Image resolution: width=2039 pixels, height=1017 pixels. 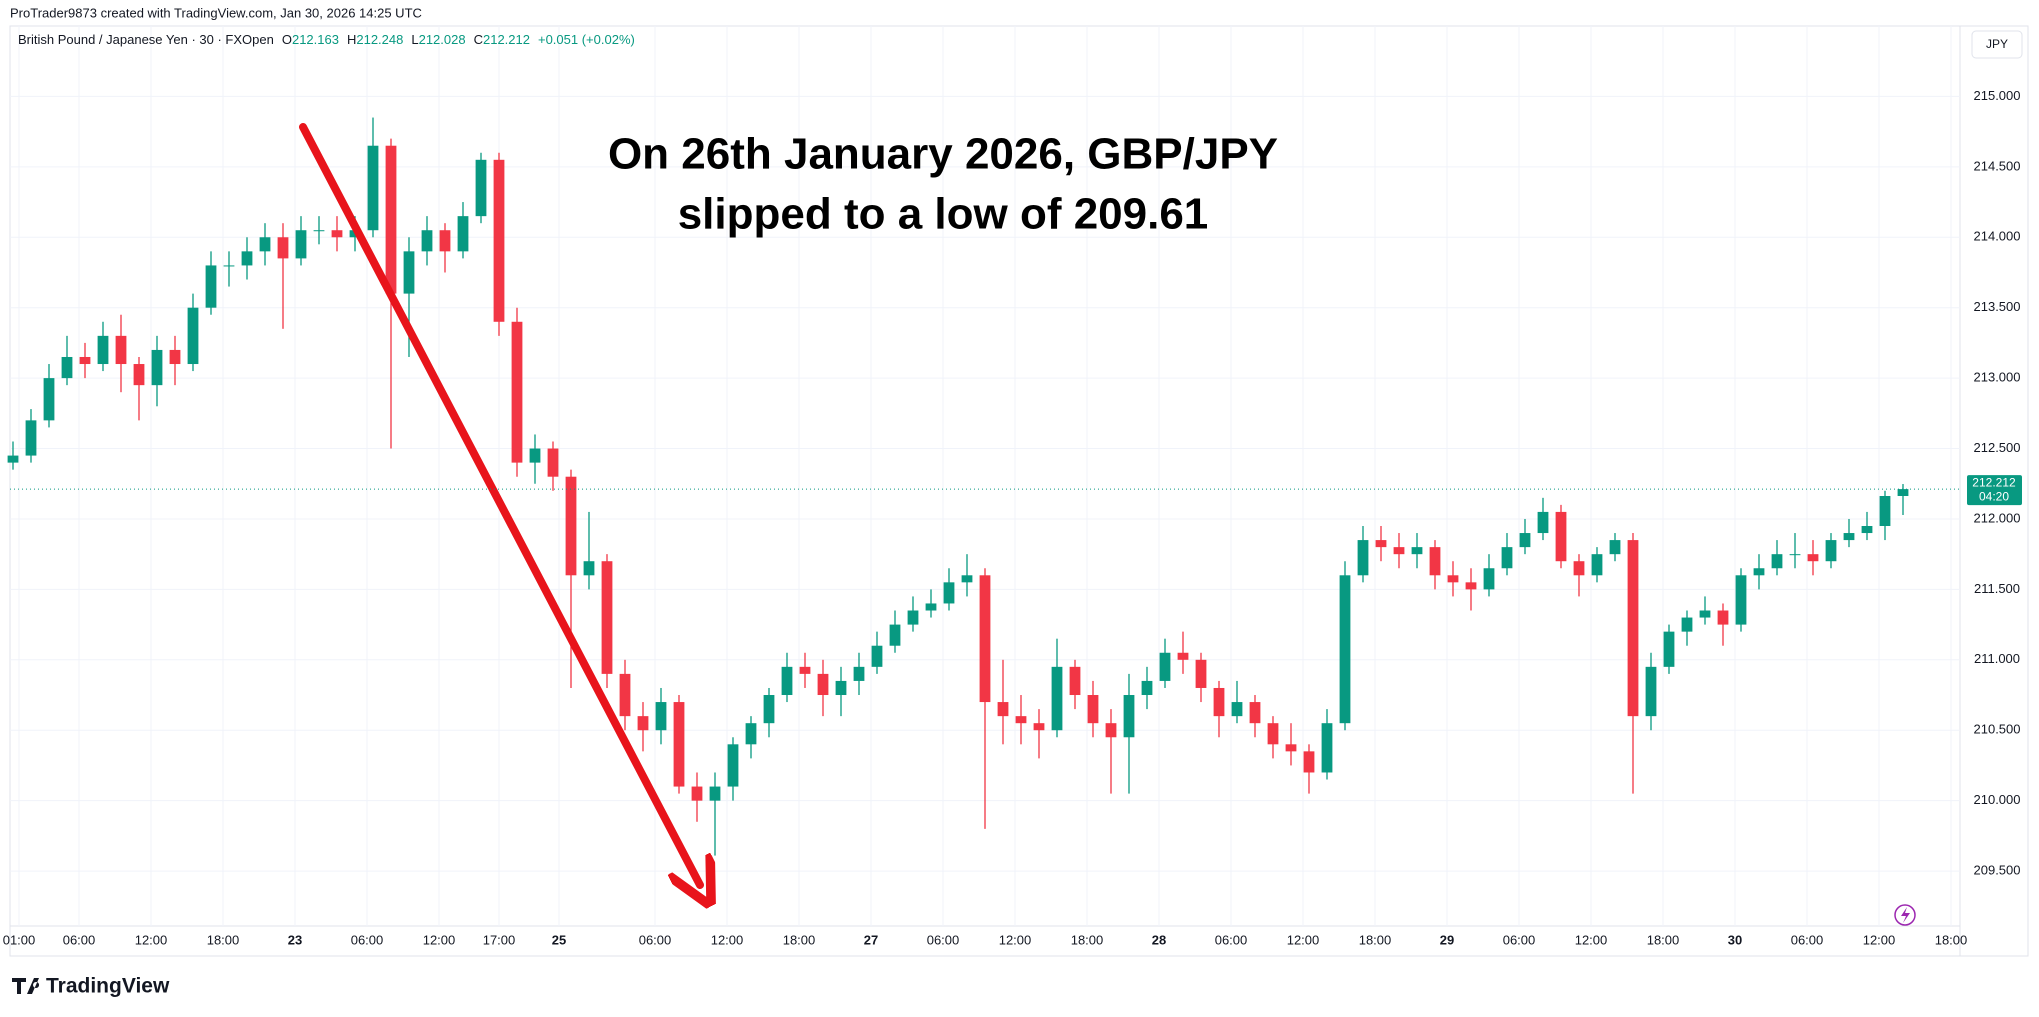 I want to click on annotation: On 26th January 2026, GBP/JPY, so click(x=943, y=154).